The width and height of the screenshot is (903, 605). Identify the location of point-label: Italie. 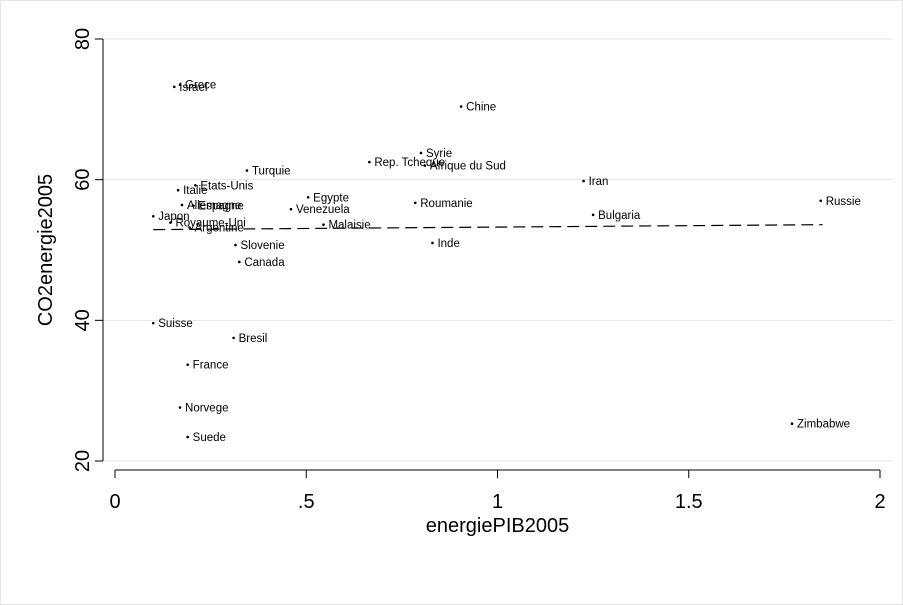
(195, 191).